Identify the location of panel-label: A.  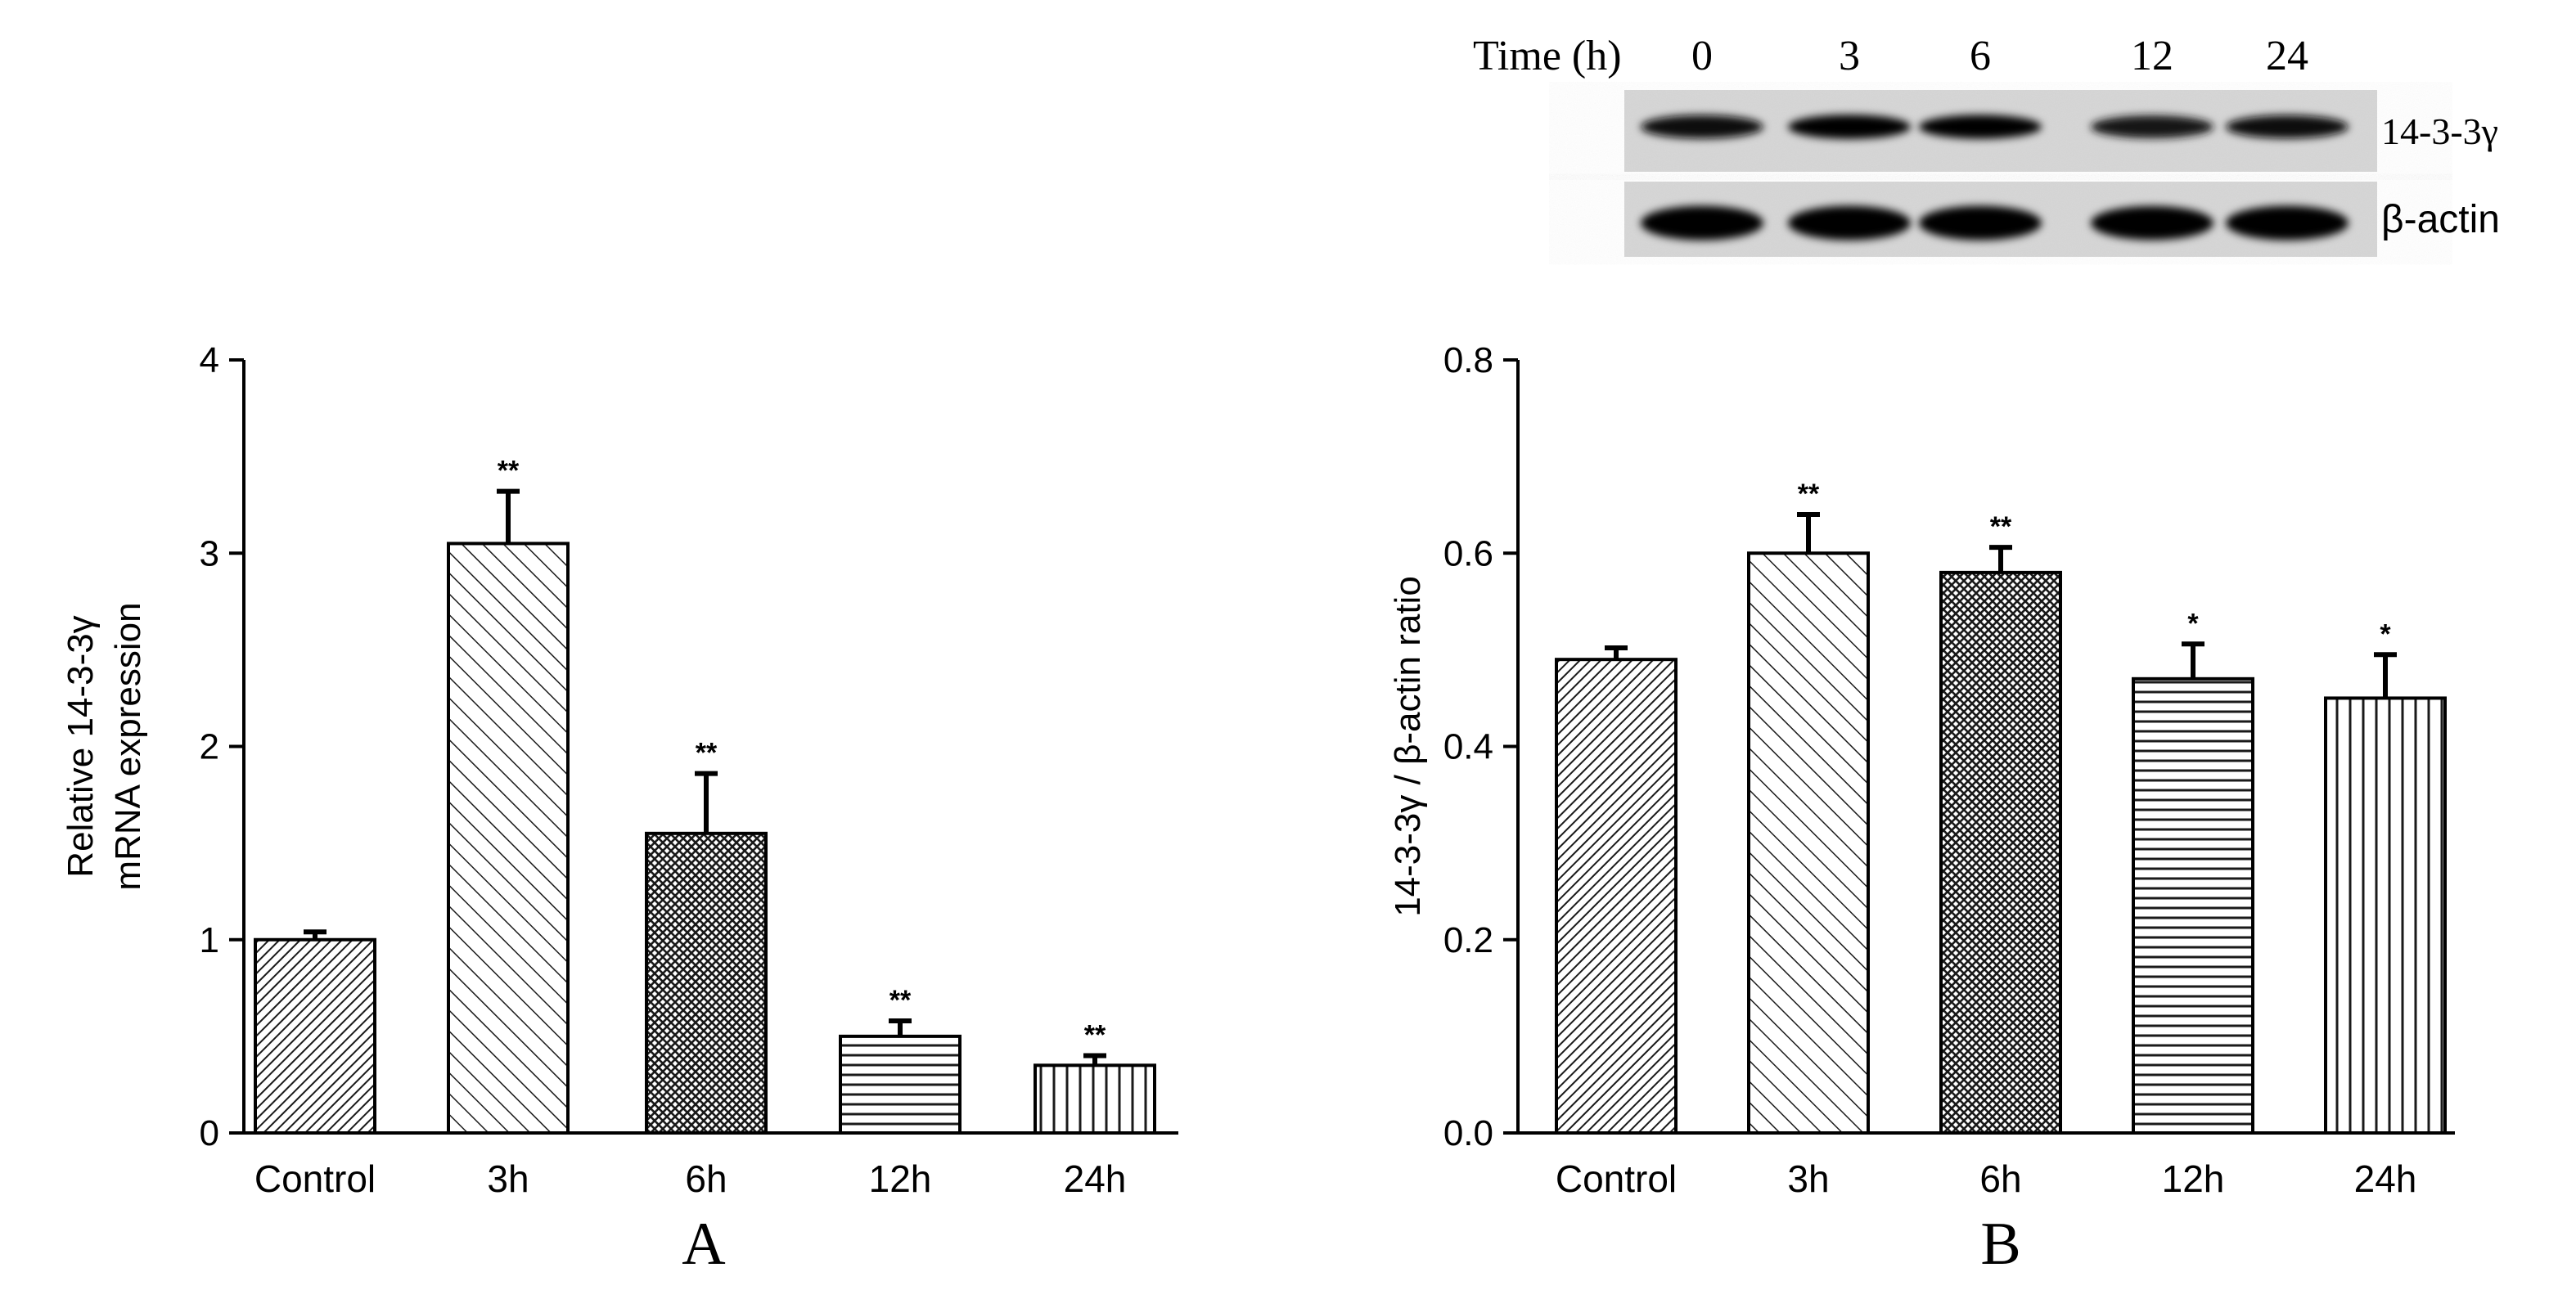
(703, 1244).